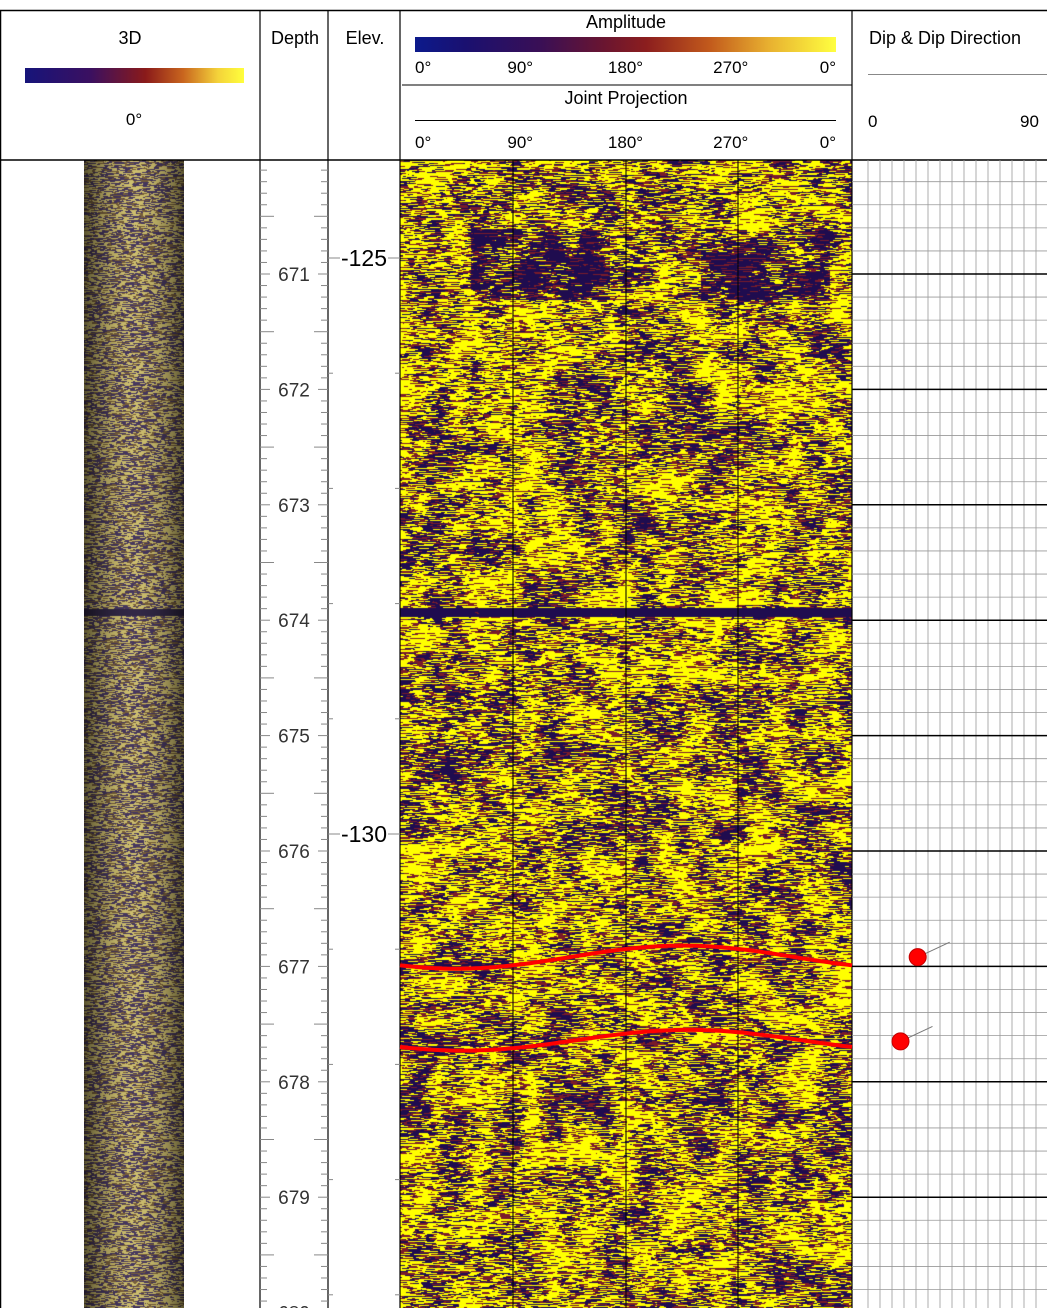 The image size is (1047, 1308). What do you see at coordinates (920, 996) in the screenshot?
I see `dip-tadpoles` at bounding box center [920, 996].